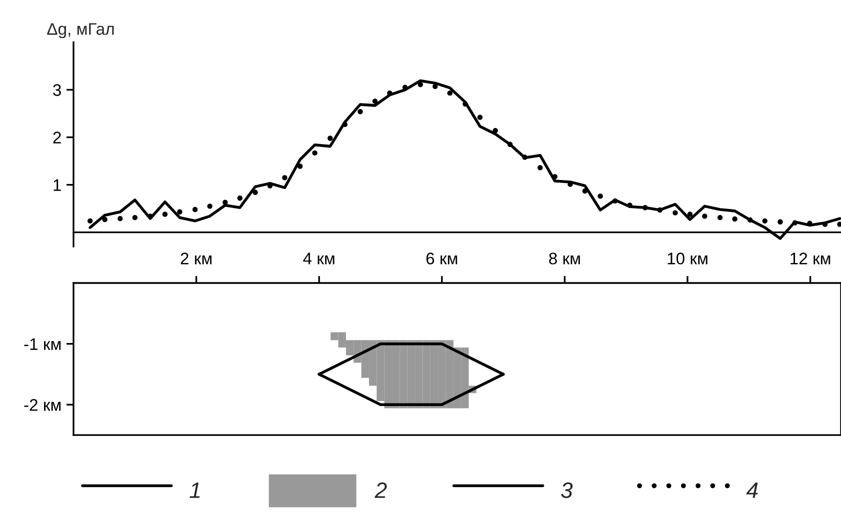 The image size is (841, 528). I want to click on x-tick-label: 8 км, so click(564, 258).